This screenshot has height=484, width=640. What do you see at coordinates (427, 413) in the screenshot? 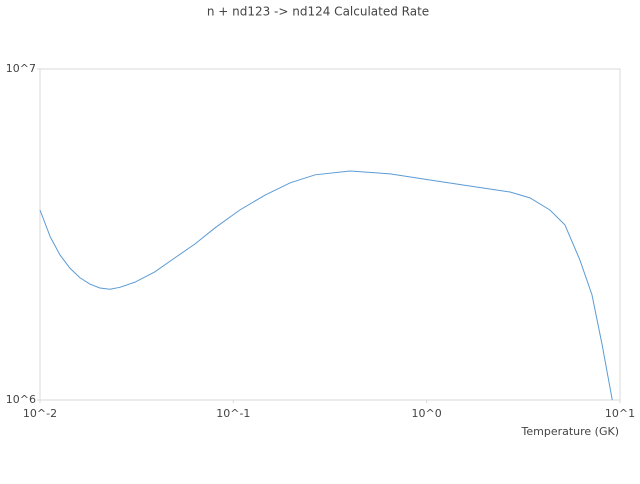
I see `x-tick-label: 10^0` at bounding box center [427, 413].